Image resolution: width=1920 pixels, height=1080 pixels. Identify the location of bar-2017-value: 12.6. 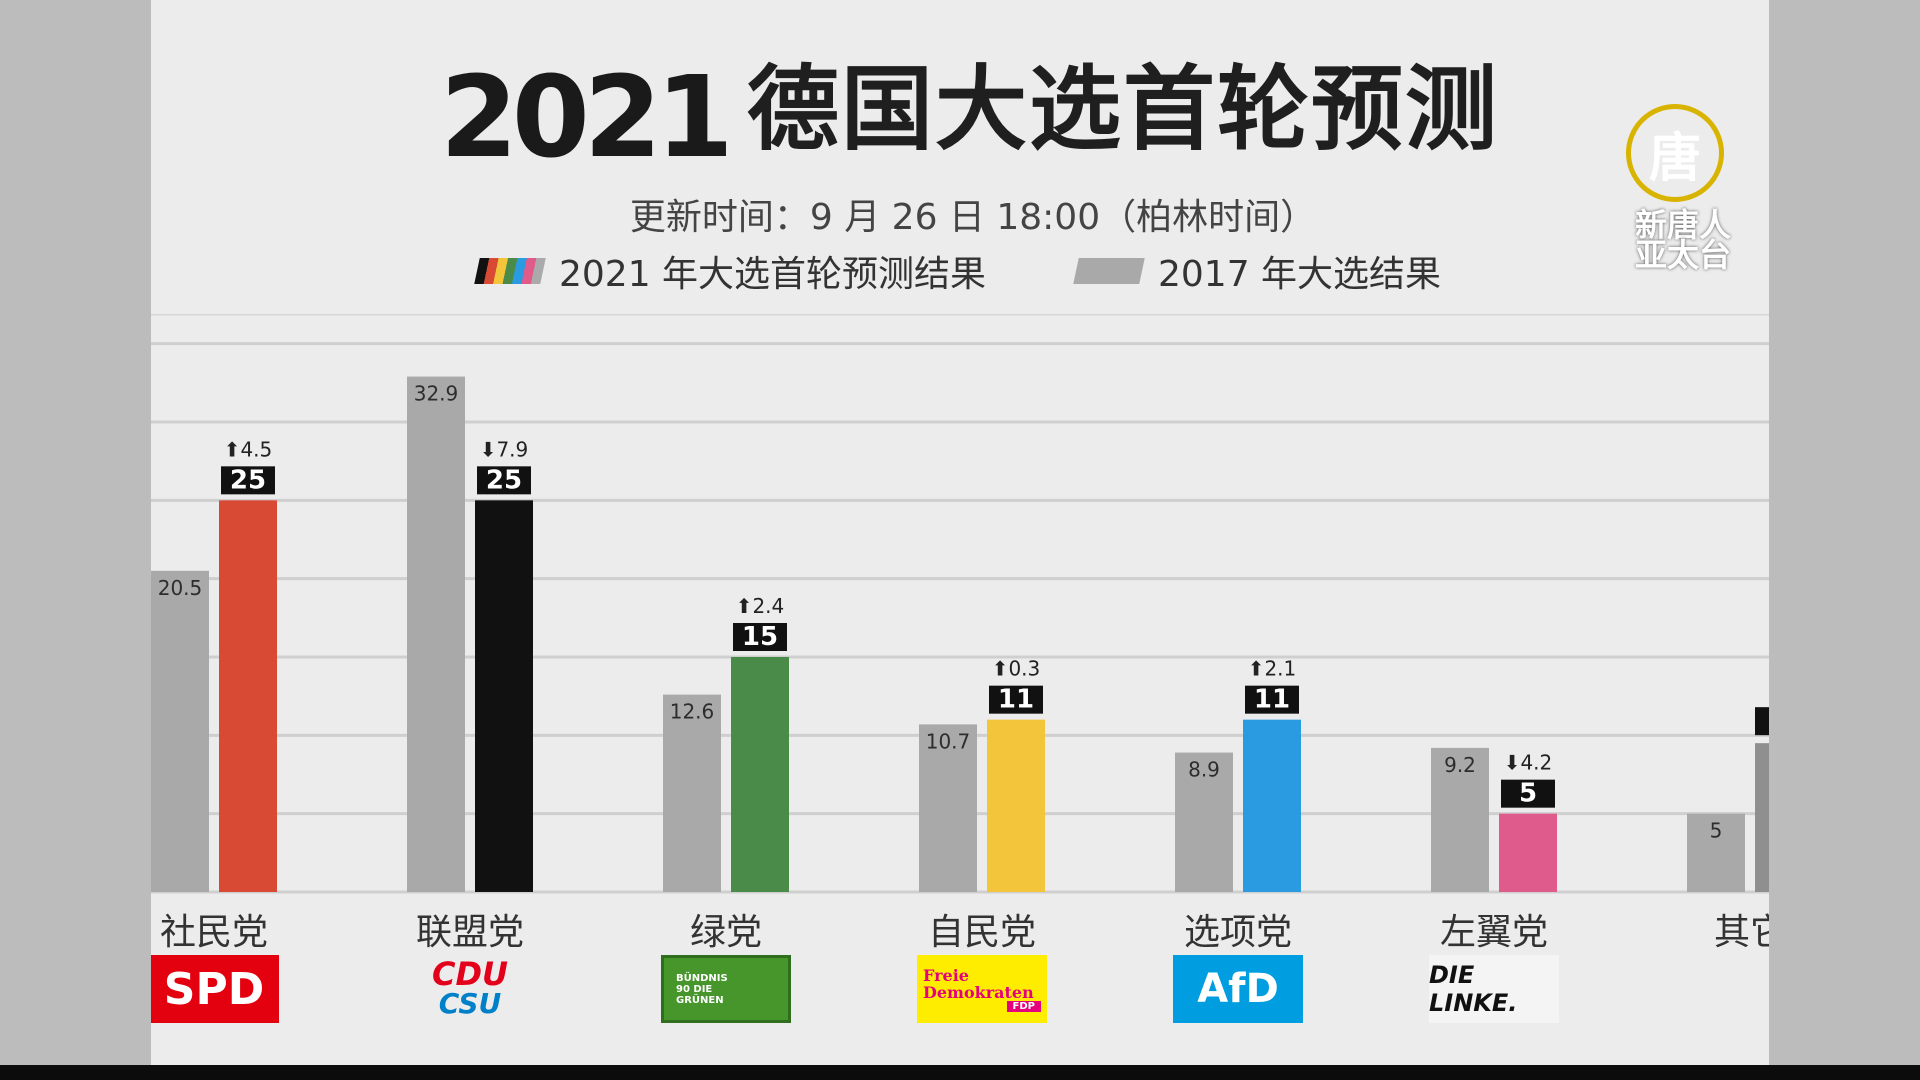
(692, 712).